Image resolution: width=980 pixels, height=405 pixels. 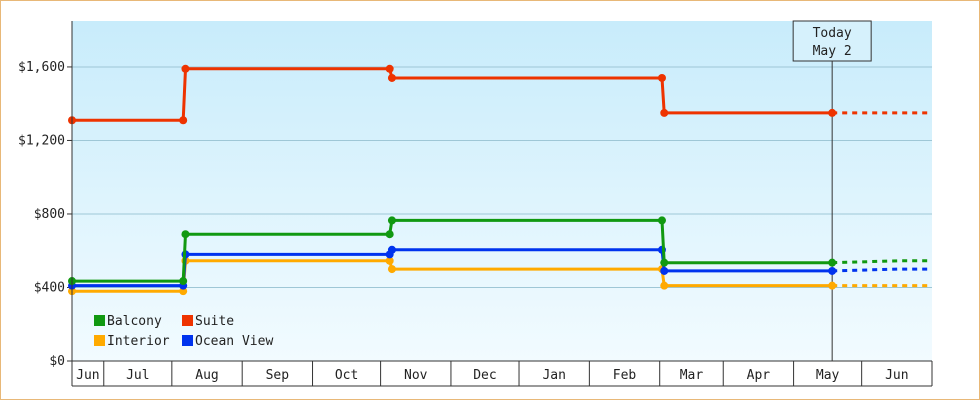 What do you see at coordinates (138, 341) in the screenshot?
I see `legend-label-interior: Interior` at bounding box center [138, 341].